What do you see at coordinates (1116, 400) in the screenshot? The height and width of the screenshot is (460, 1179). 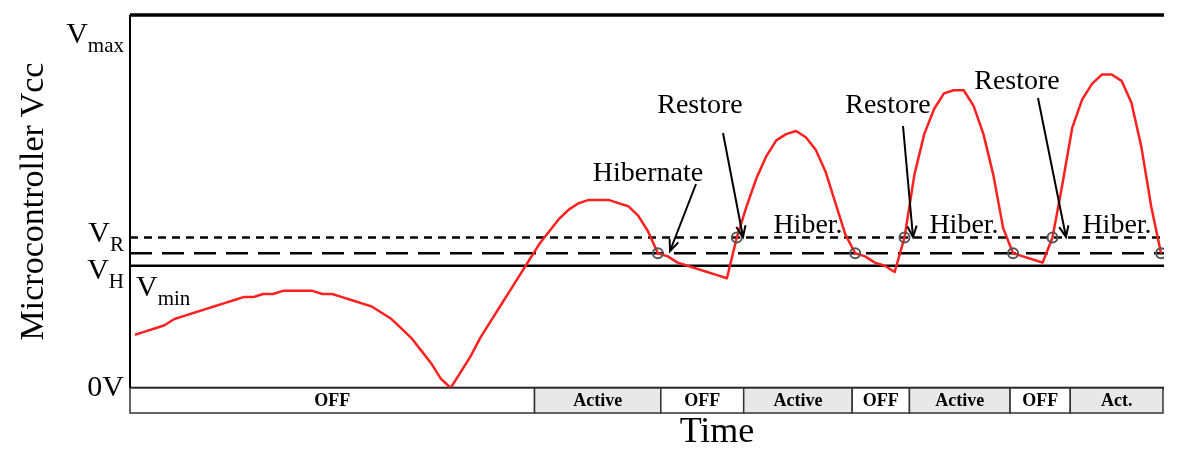 I see `text: Act.` at bounding box center [1116, 400].